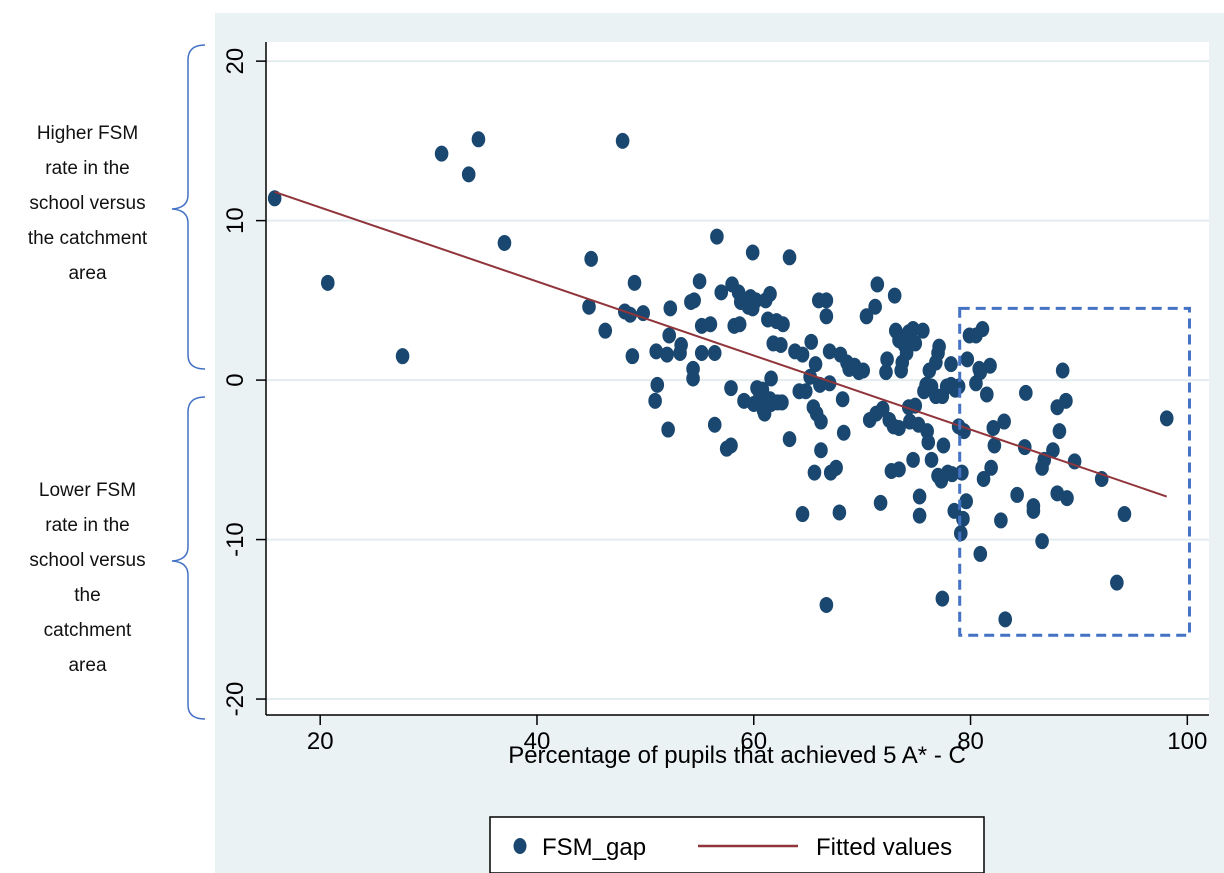 This screenshot has height=873, width=1224. What do you see at coordinates (737, 844) in the screenshot?
I see `legend: FSM_gap Fitted values` at bounding box center [737, 844].